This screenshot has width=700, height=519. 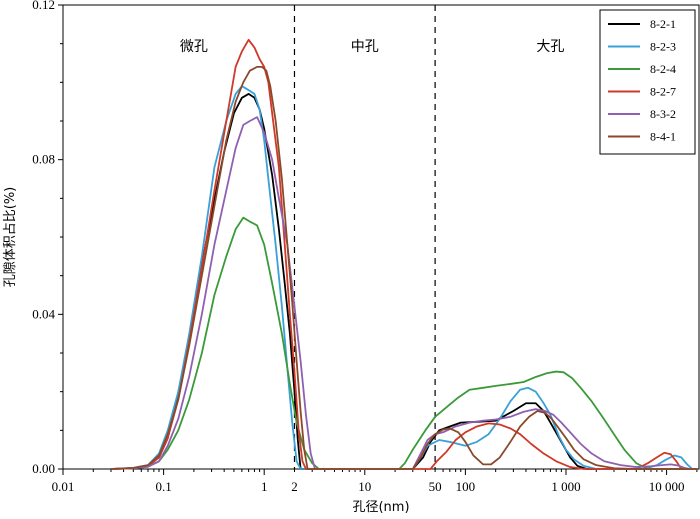 I want to click on legend: 8-2-1 8-2-3 8-2-4 8-2-7 8-3-2 8-4-1, so click(x=647, y=82).